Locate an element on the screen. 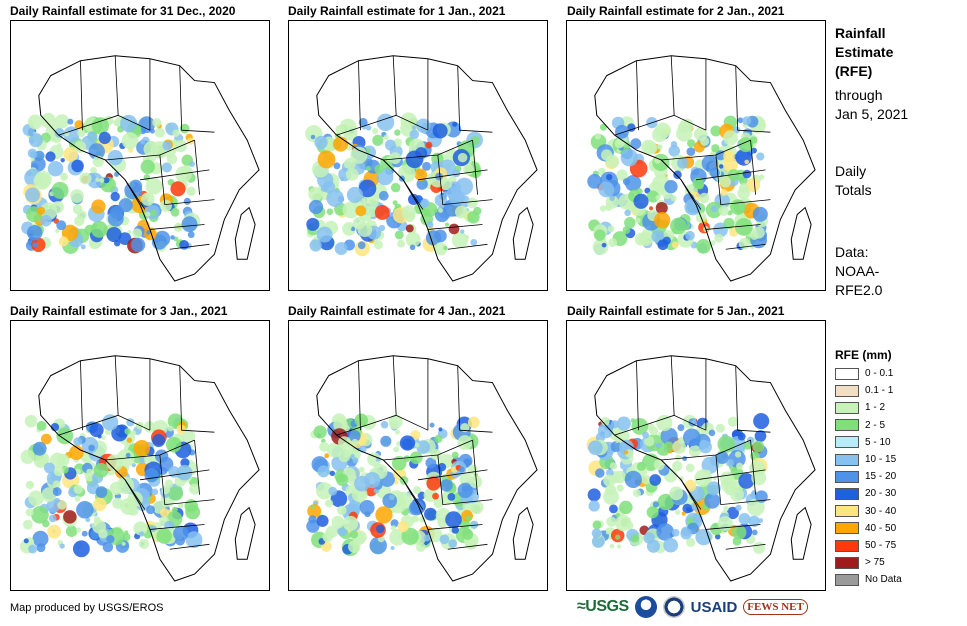  usaid-logo: USAID is located at coordinates (714, 607).